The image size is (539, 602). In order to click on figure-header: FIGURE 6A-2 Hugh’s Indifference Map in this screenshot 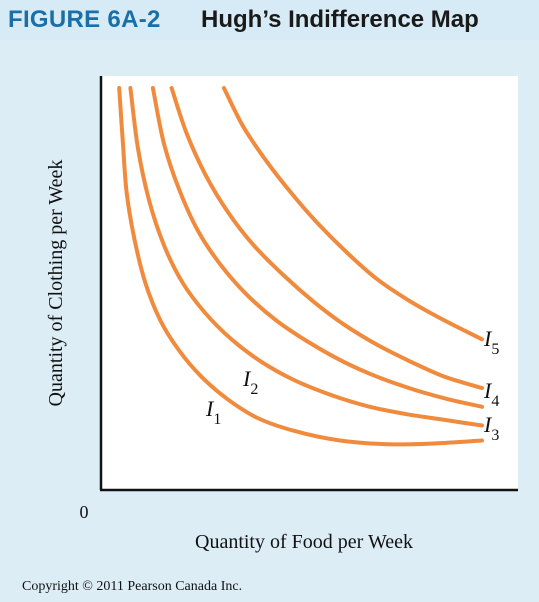, I will do `click(269, 20)`.